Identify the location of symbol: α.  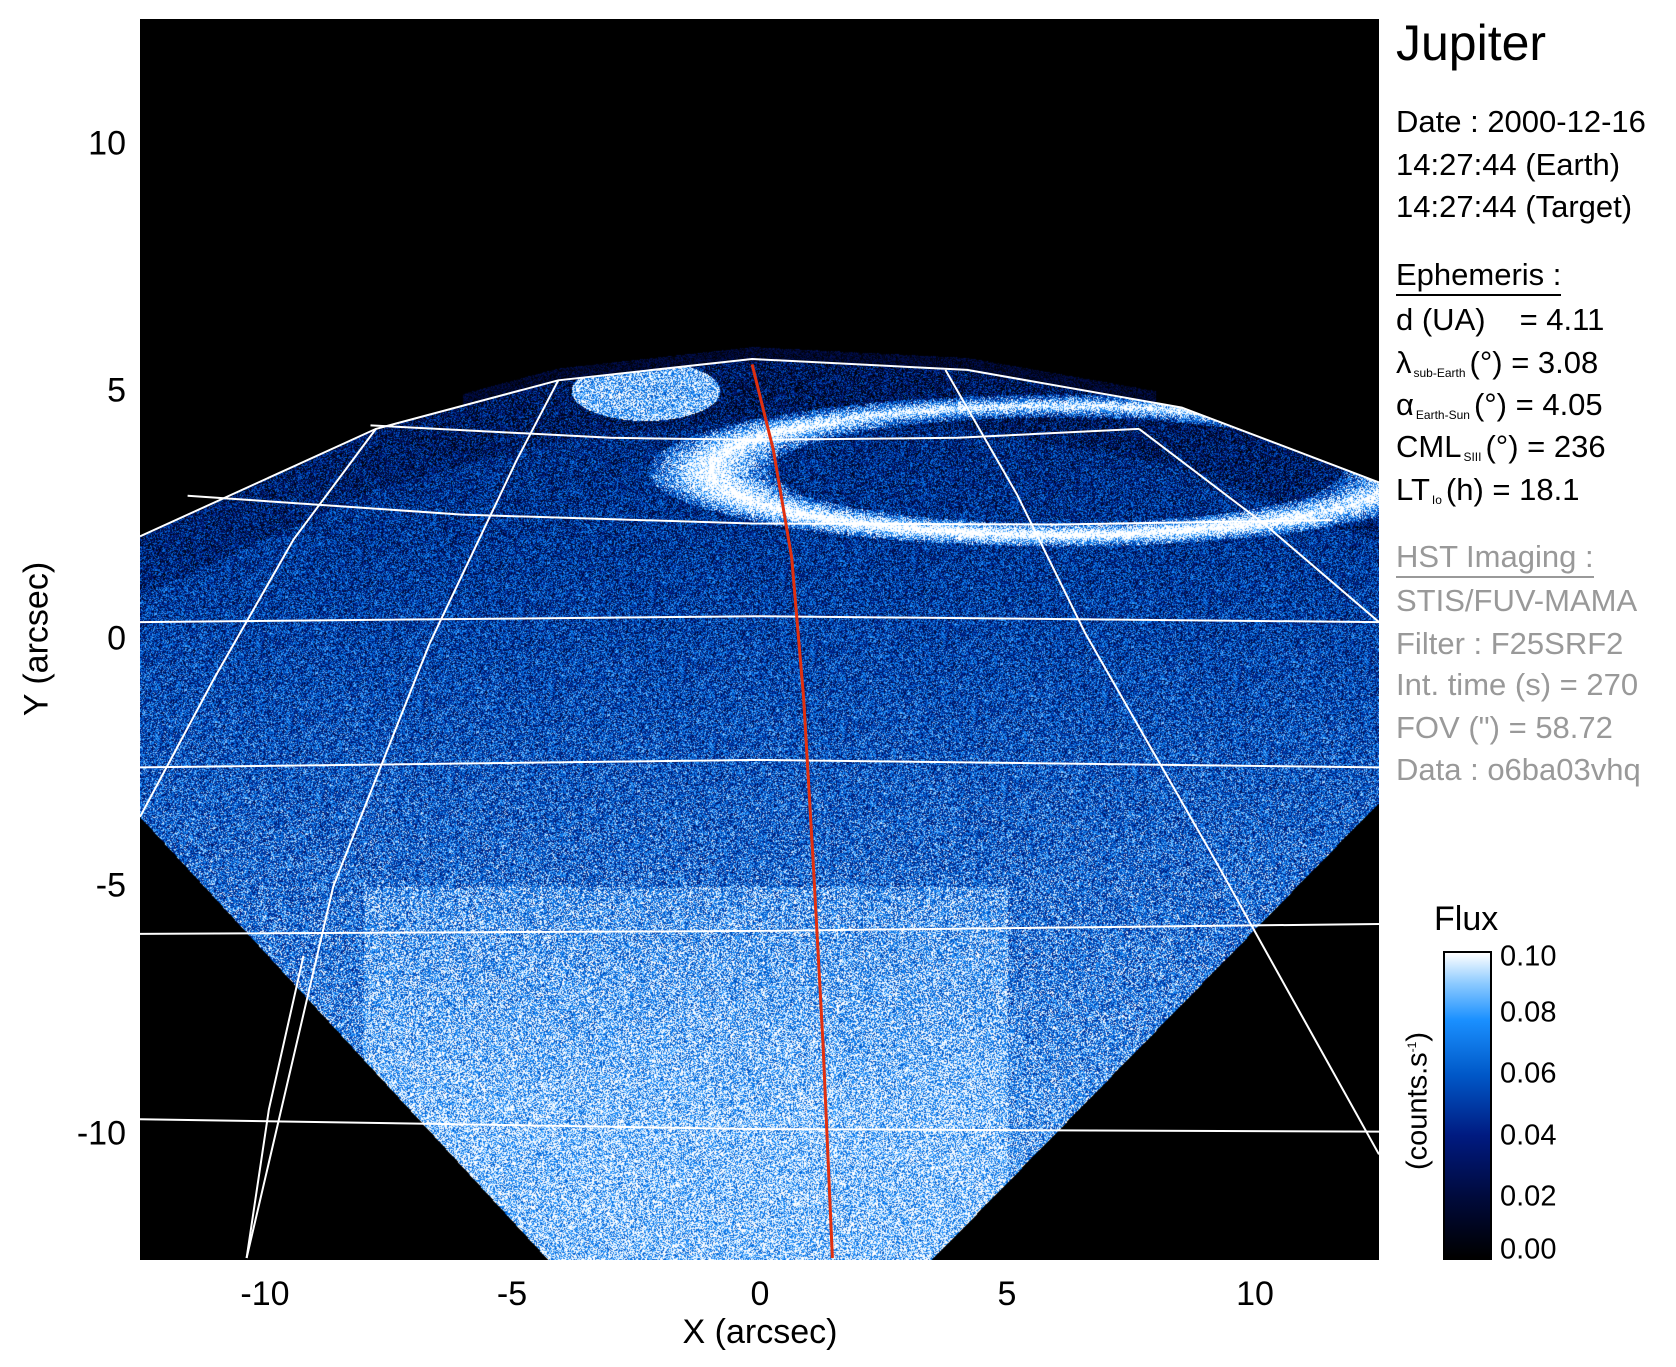
(1405, 404).